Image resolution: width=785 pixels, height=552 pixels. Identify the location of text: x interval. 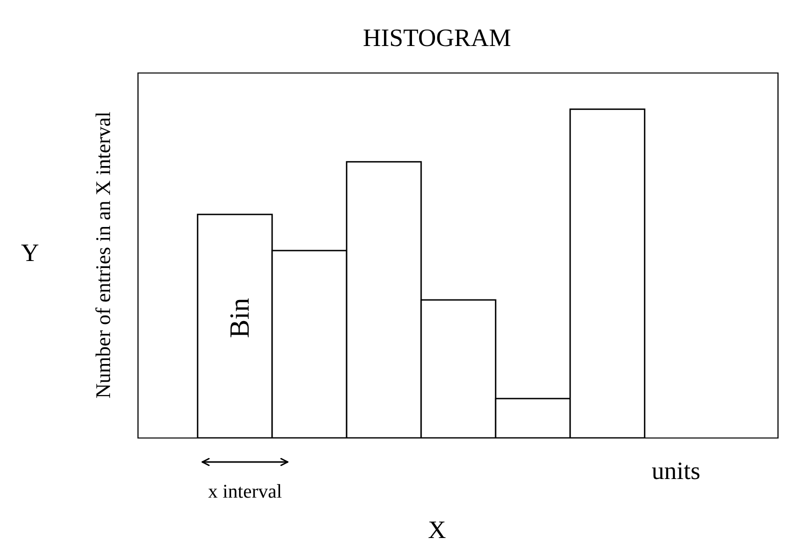
(245, 491).